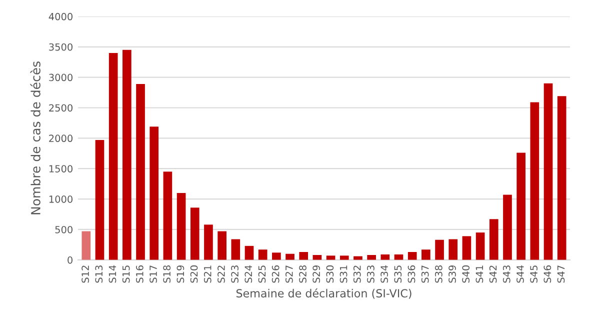 The width and height of the screenshot is (600, 329). What do you see at coordinates (60, 168) in the screenshot?
I see `y-tick-label: 1500` at bounding box center [60, 168].